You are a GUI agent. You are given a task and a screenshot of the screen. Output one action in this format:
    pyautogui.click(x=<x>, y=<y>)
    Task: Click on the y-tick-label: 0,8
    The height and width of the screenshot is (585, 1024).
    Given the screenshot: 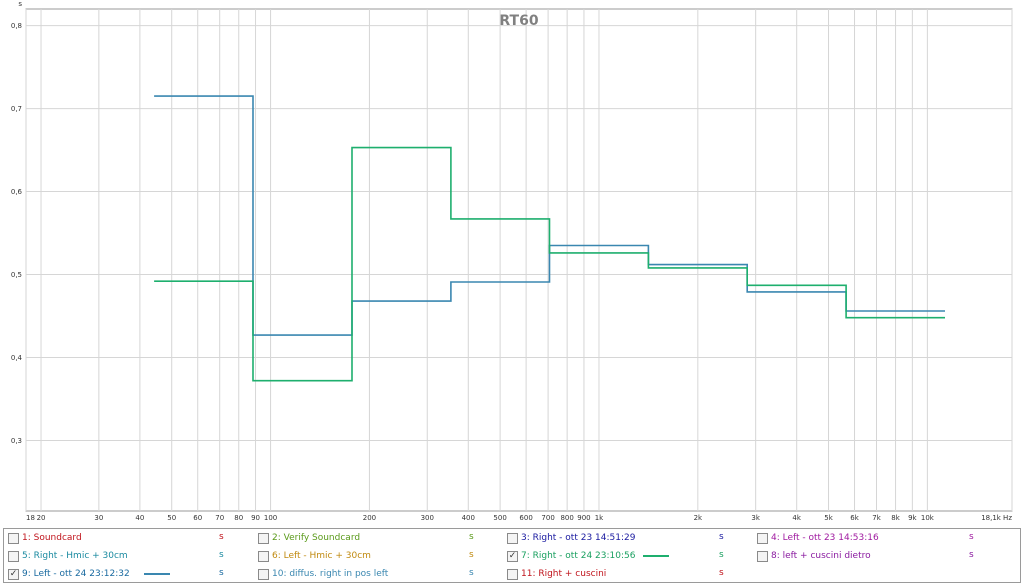 What is the action you would take?
    pyautogui.click(x=16, y=26)
    